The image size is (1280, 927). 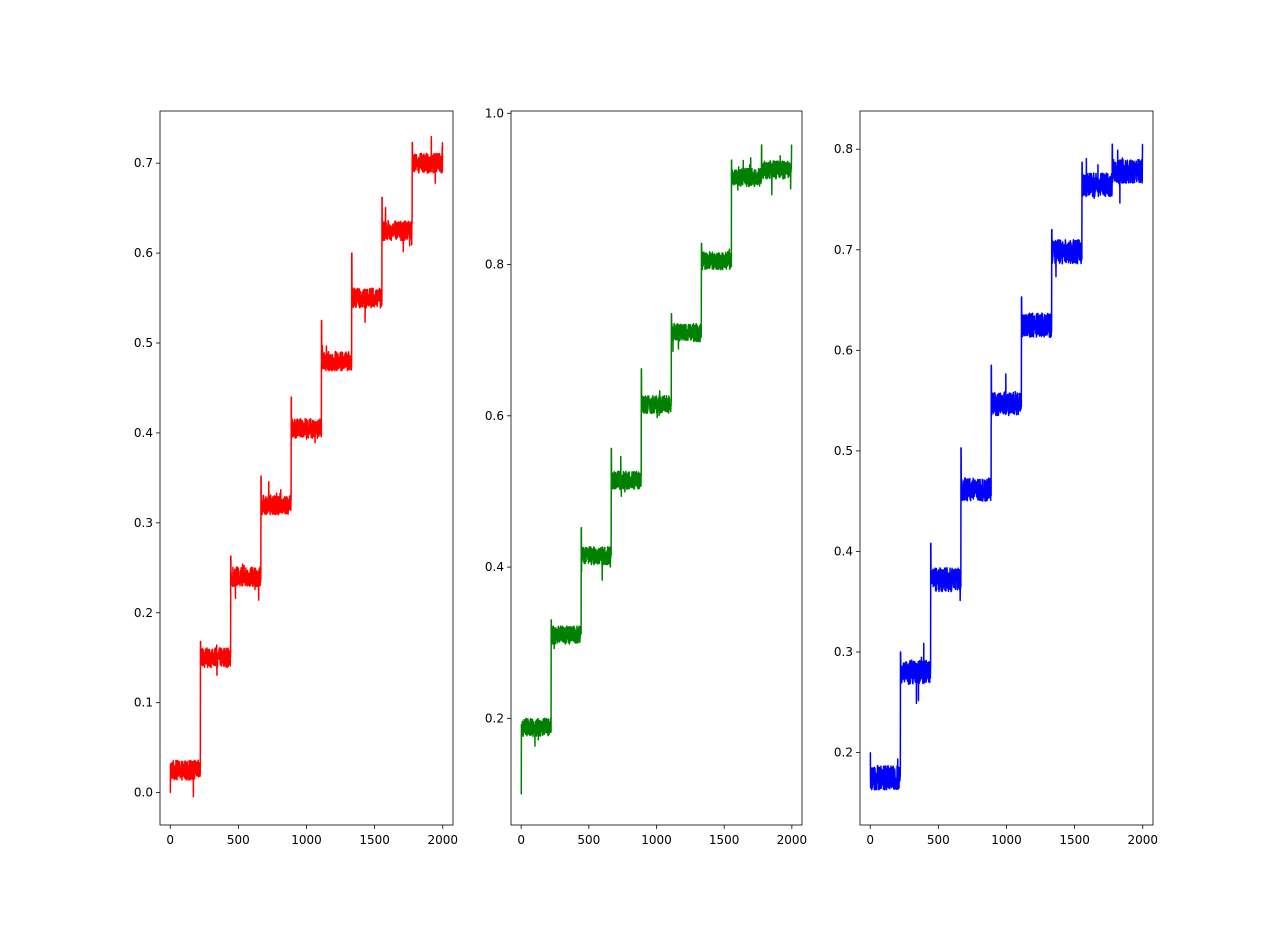 What do you see at coordinates (143, 703) in the screenshot?
I see `y-tick-label: 0.1` at bounding box center [143, 703].